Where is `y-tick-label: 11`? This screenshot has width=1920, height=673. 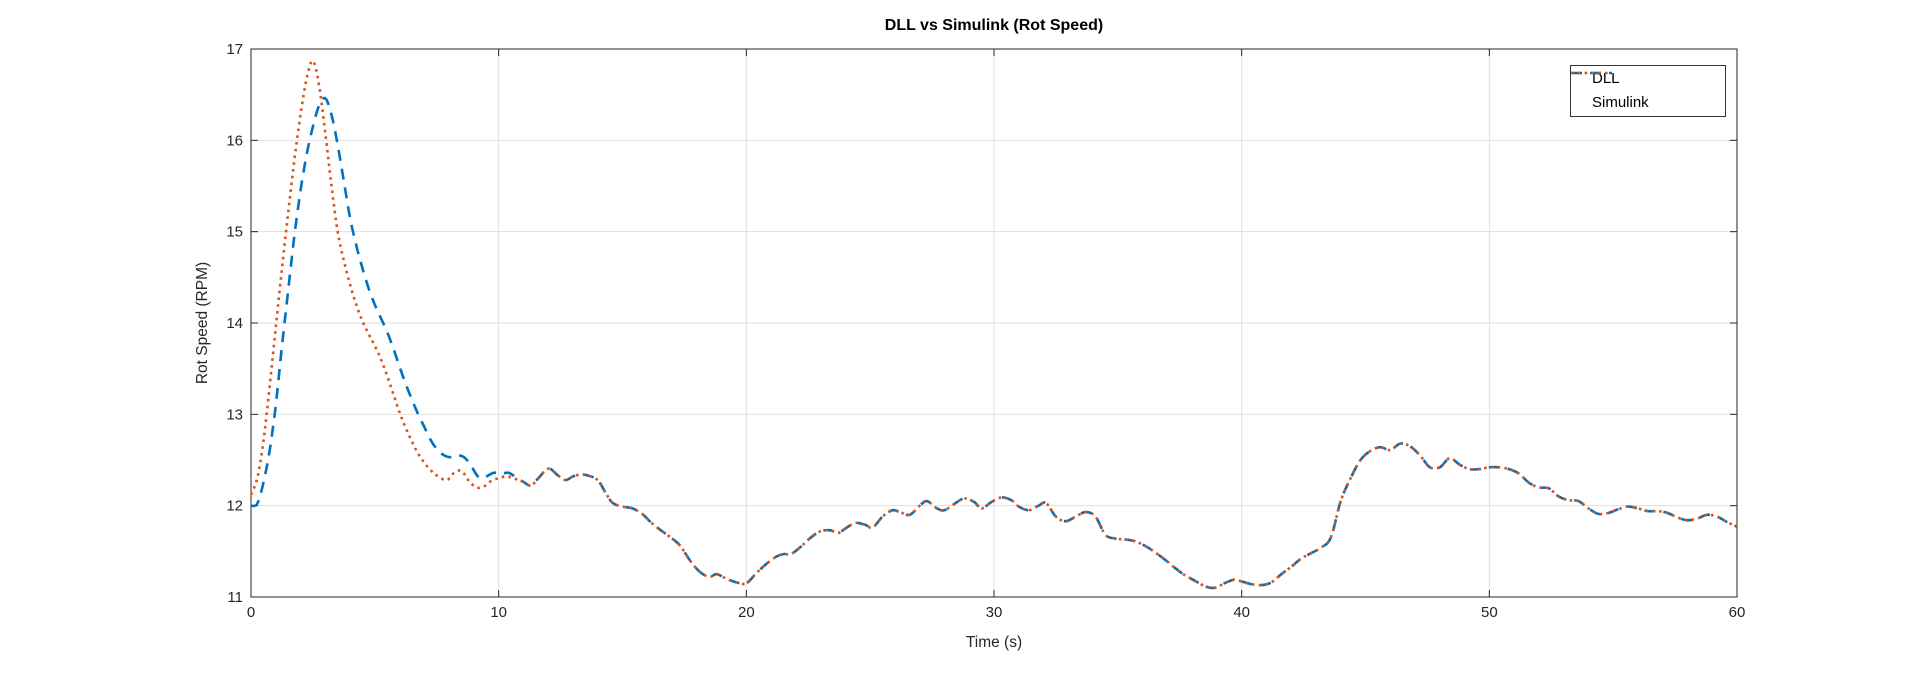
y-tick-label: 11 is located at coordinates (235, 597).